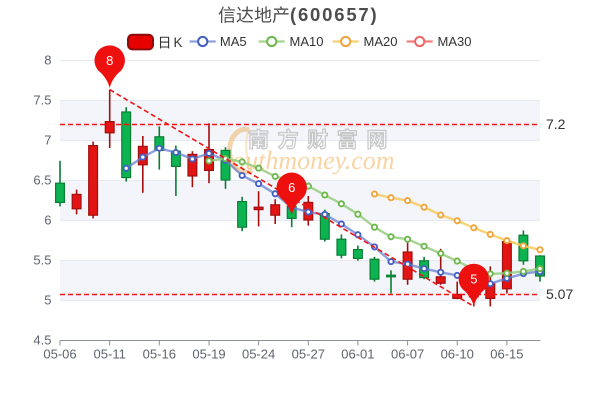  I want to click on svg-text: southmoney.com, so click(308, 160).